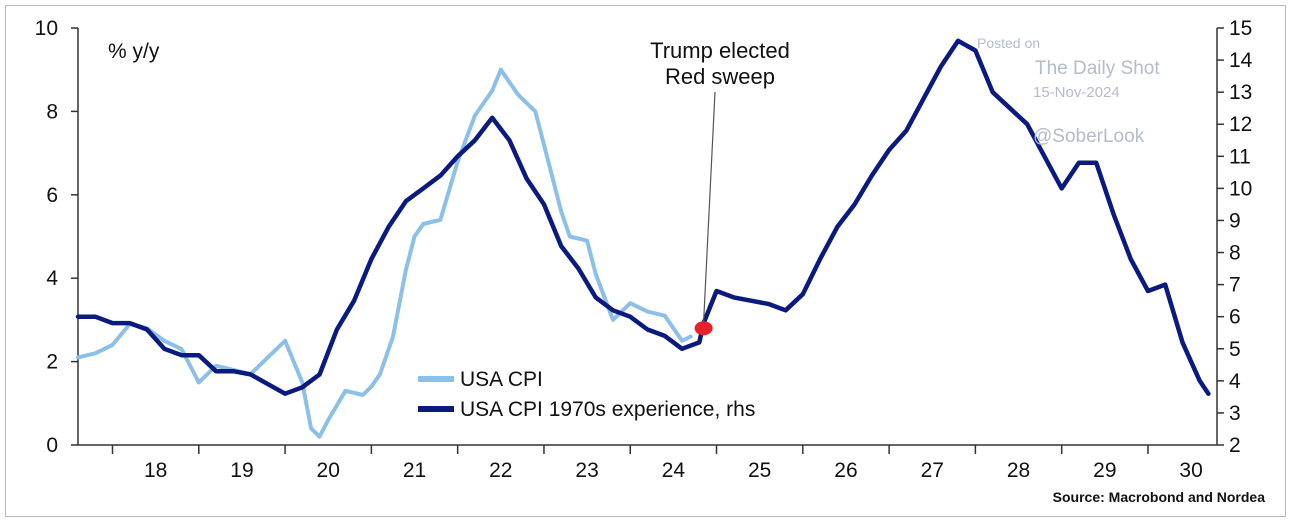  Describe the element at coordinates (1104, 470) in the screenshot. I see `x-tick-label: 29` at that location.